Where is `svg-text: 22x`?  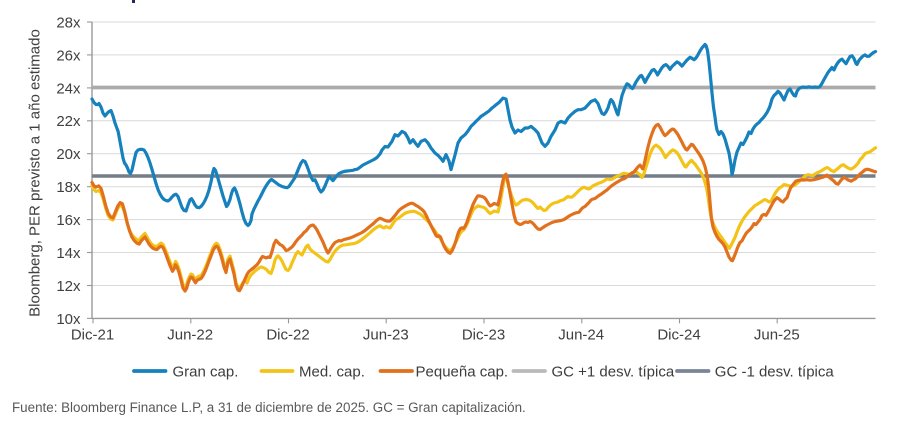
svg-text: 22x is located at coordinates (68, 121).